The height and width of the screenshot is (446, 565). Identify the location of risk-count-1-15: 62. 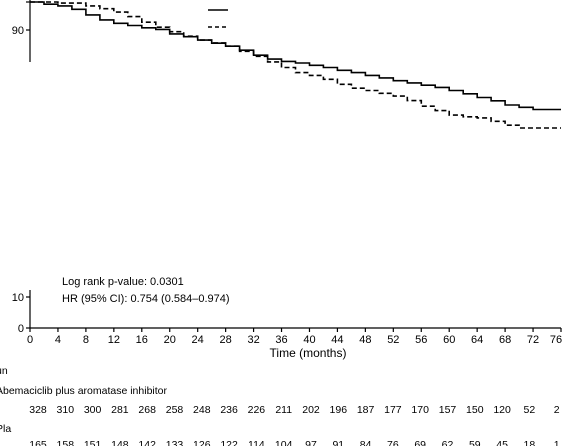
(448, 442).